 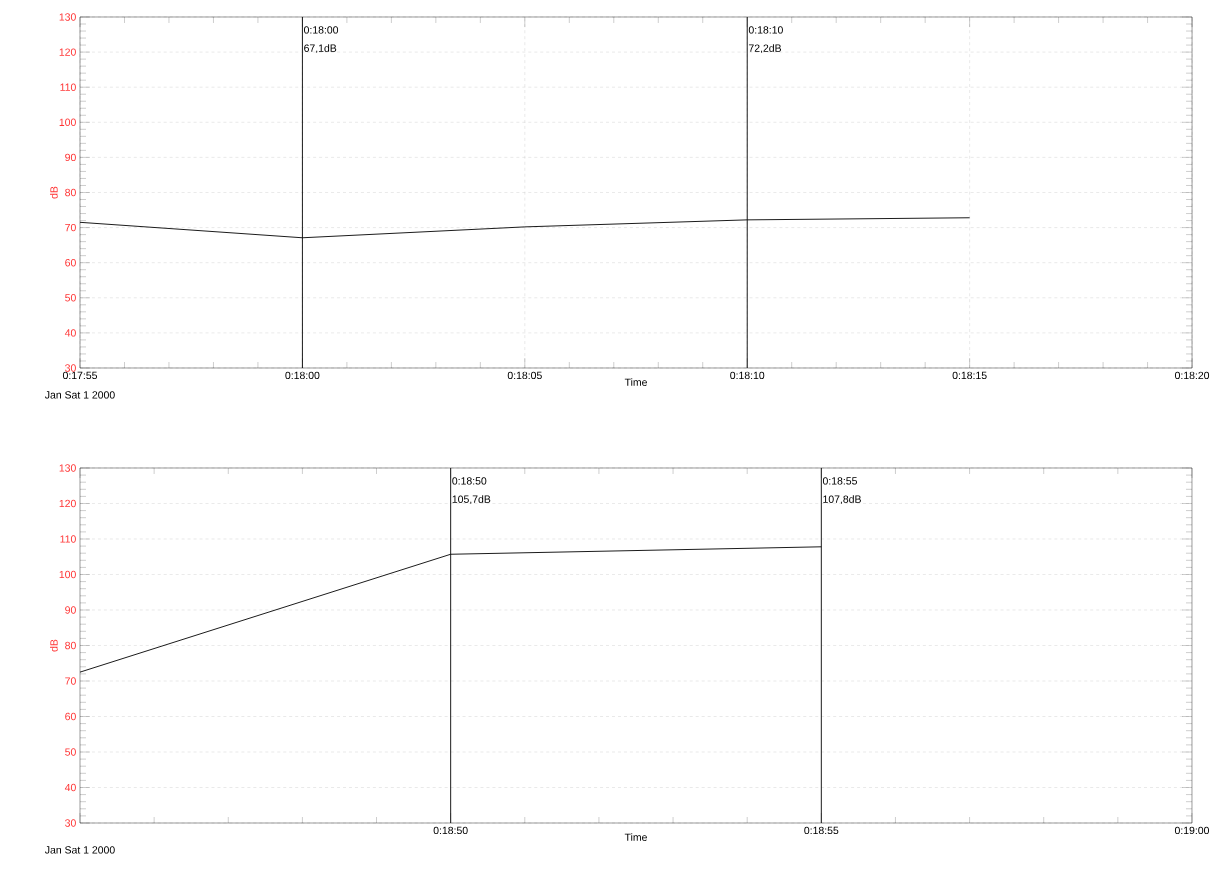 What do you see at coordinates (321, 30) in the screenshot?
I see `ref-line-label: 0:18:00` at bounding box center [321, 30].